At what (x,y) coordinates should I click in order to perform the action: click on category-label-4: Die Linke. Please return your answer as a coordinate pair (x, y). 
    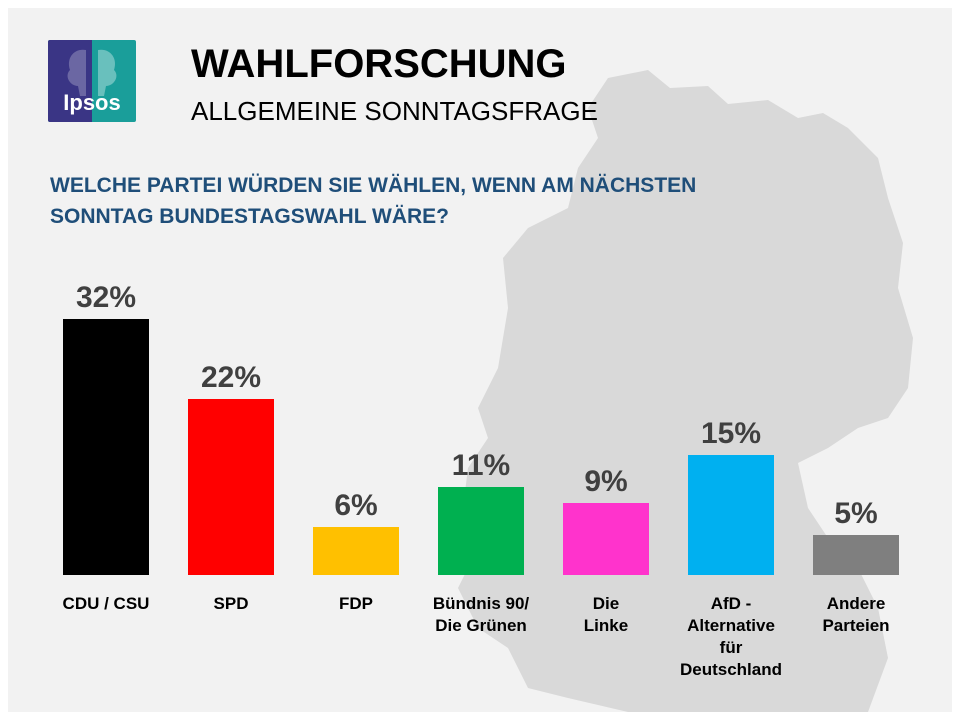
    Looking at the image, I should click on (606, 614).